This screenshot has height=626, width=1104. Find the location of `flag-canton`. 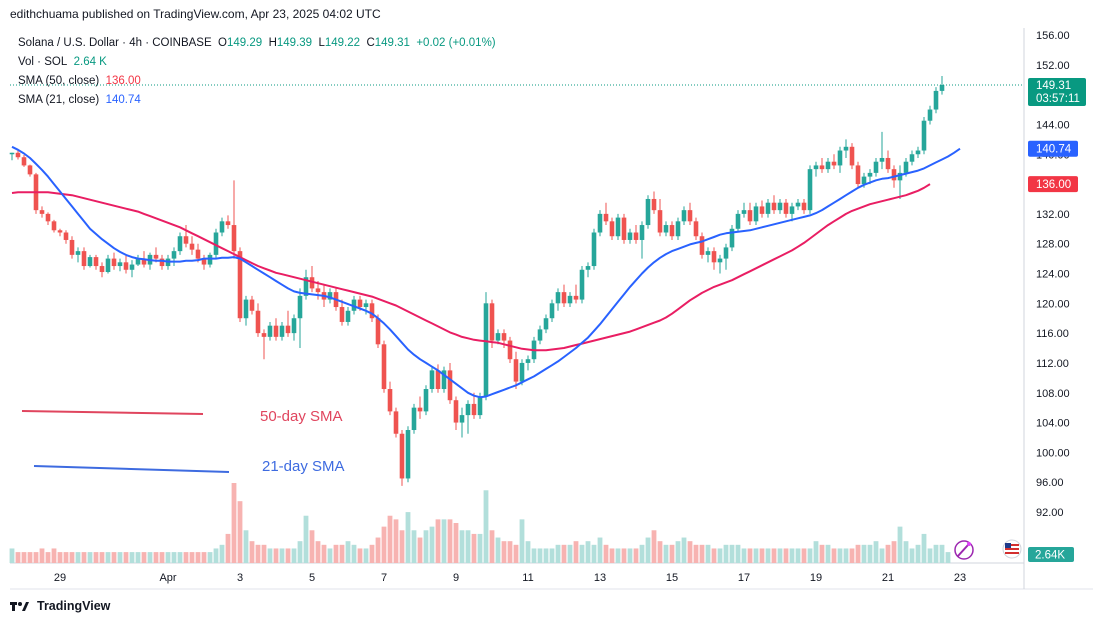

flag-canton is located at coordinates (1008, 545).